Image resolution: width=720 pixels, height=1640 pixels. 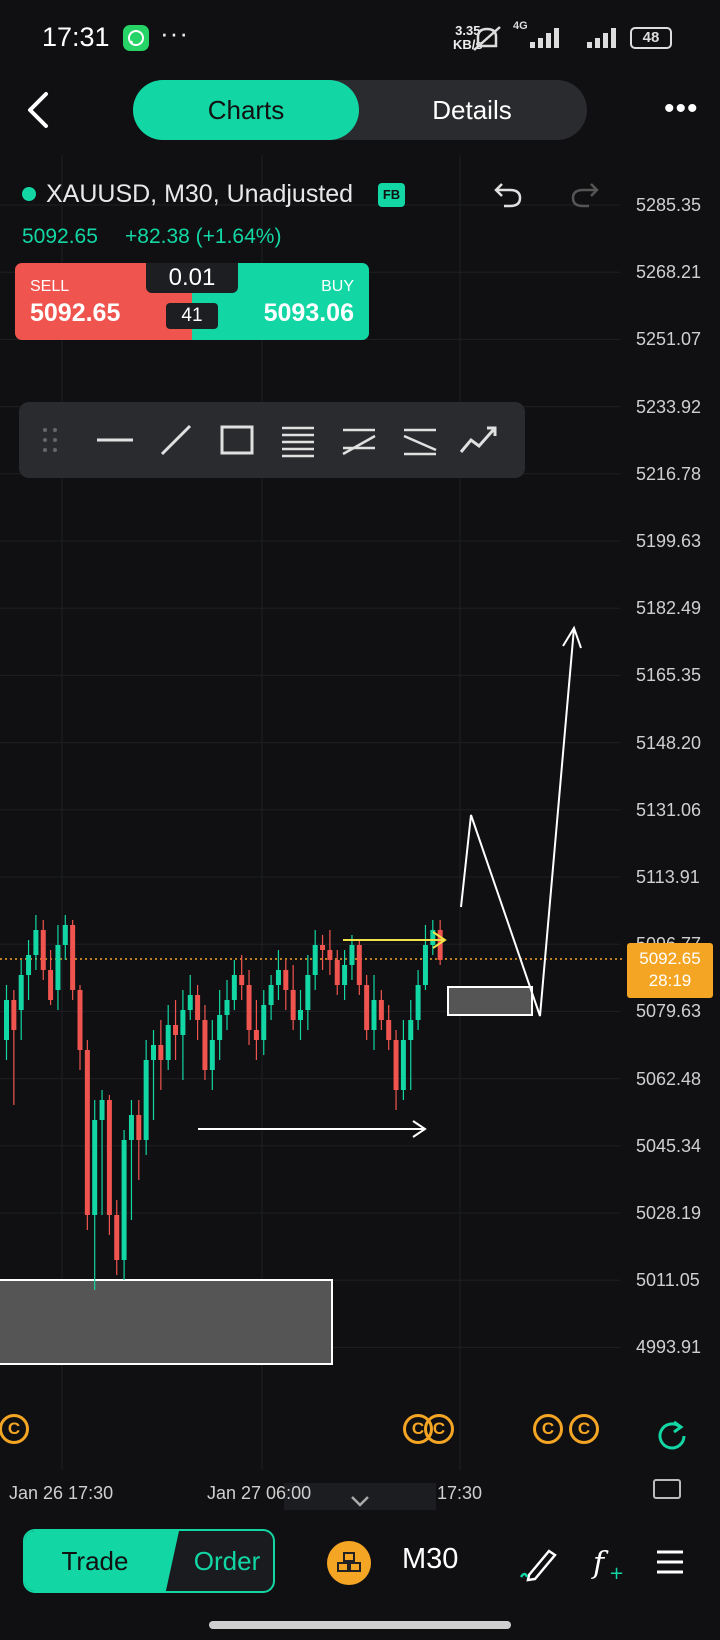 I want to click on whatsapp-icon, so click(x=136, y=38).